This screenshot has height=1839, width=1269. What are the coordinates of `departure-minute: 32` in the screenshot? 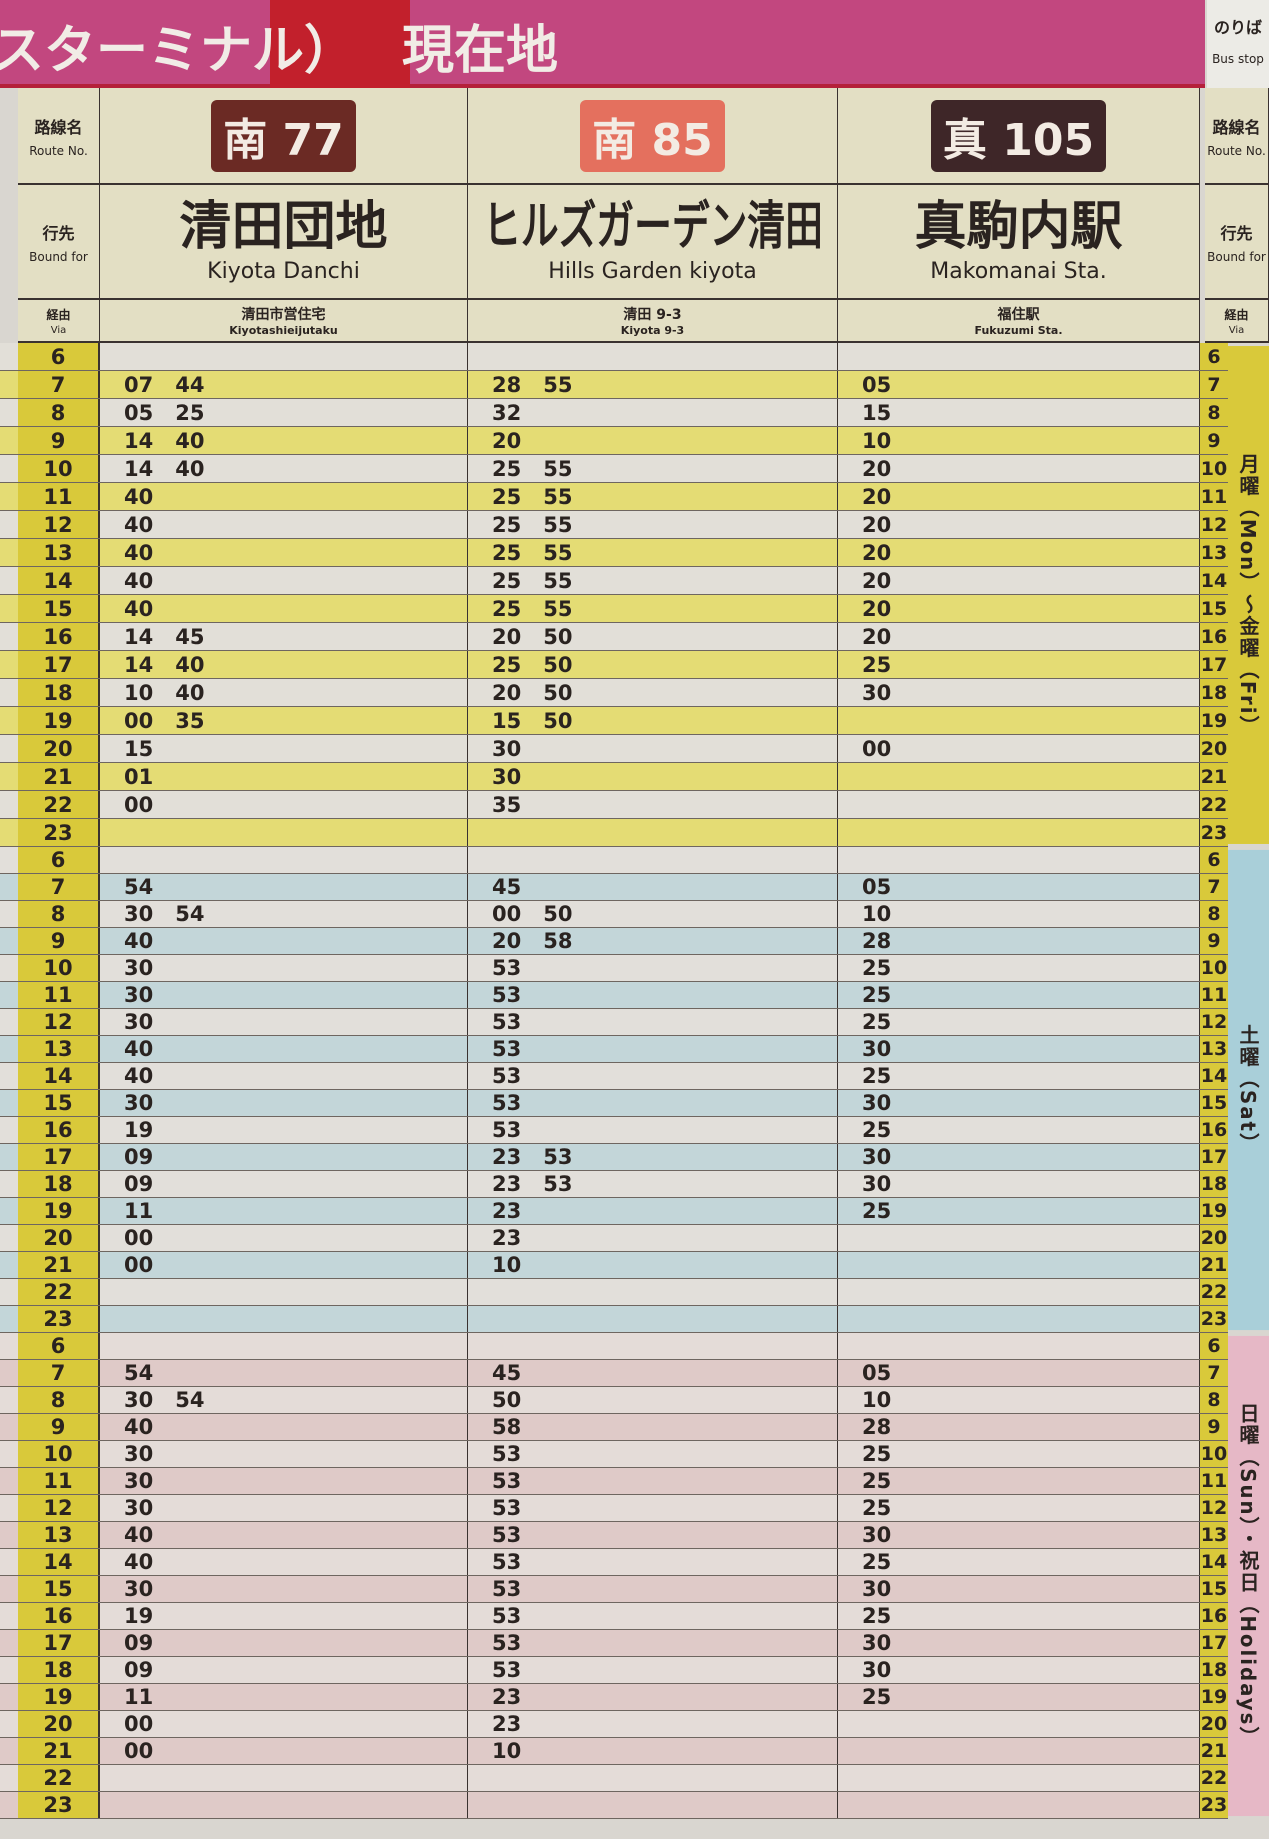 It's located at (507, 412).